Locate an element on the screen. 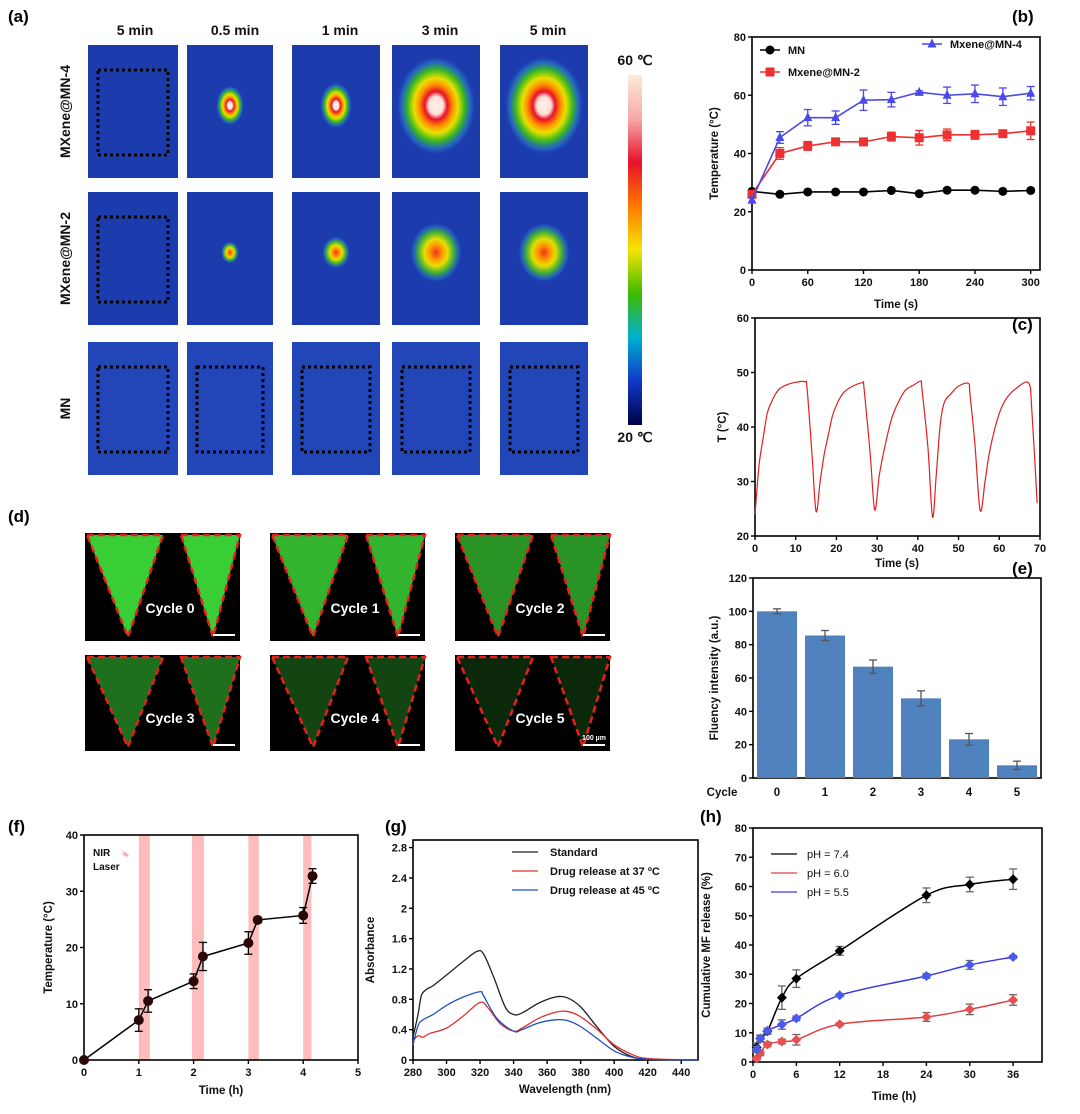 The image size is (1080, 1114). column-header: 3 min is located at coordinates (440, 30).